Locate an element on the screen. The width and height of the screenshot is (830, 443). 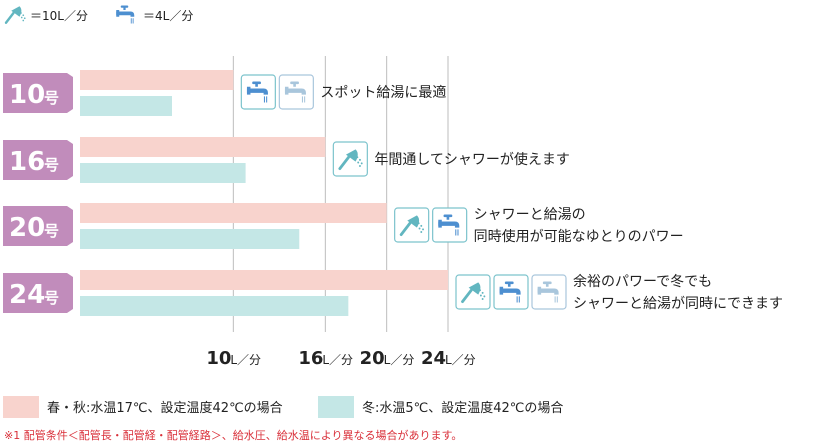
bar-24-spring-autumn is located at coordinates (264, 280).